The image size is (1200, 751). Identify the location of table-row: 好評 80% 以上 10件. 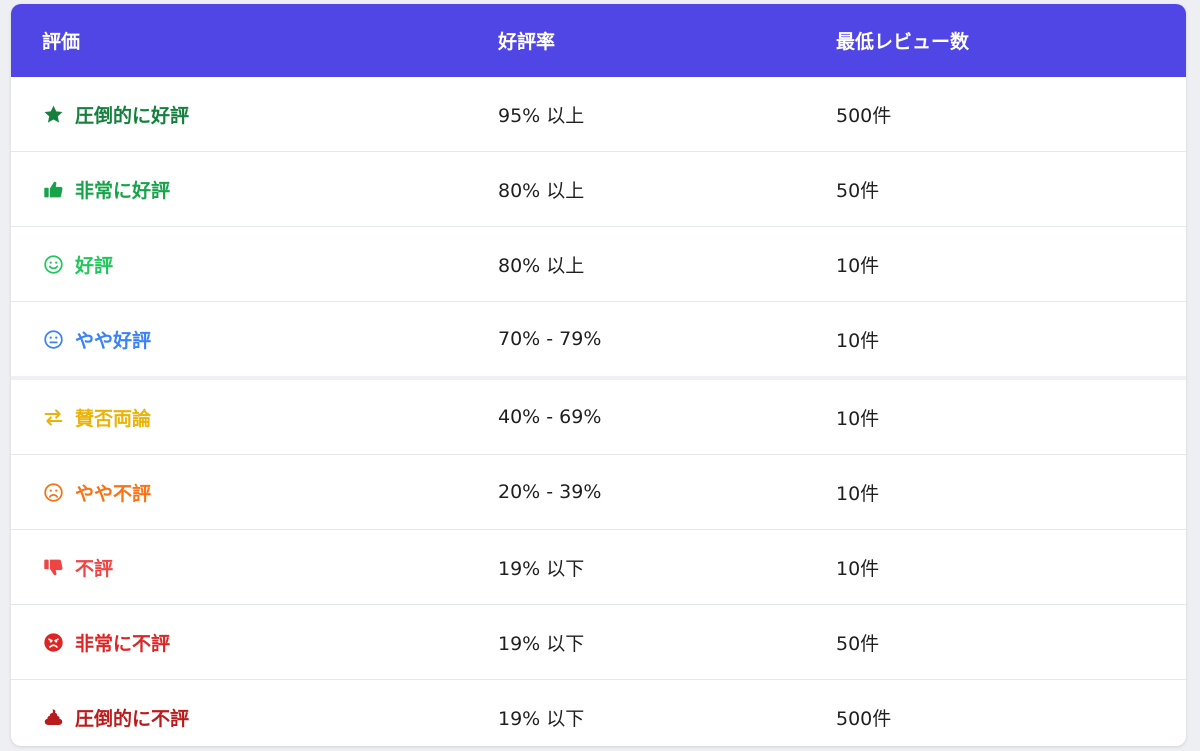
(598, 264).